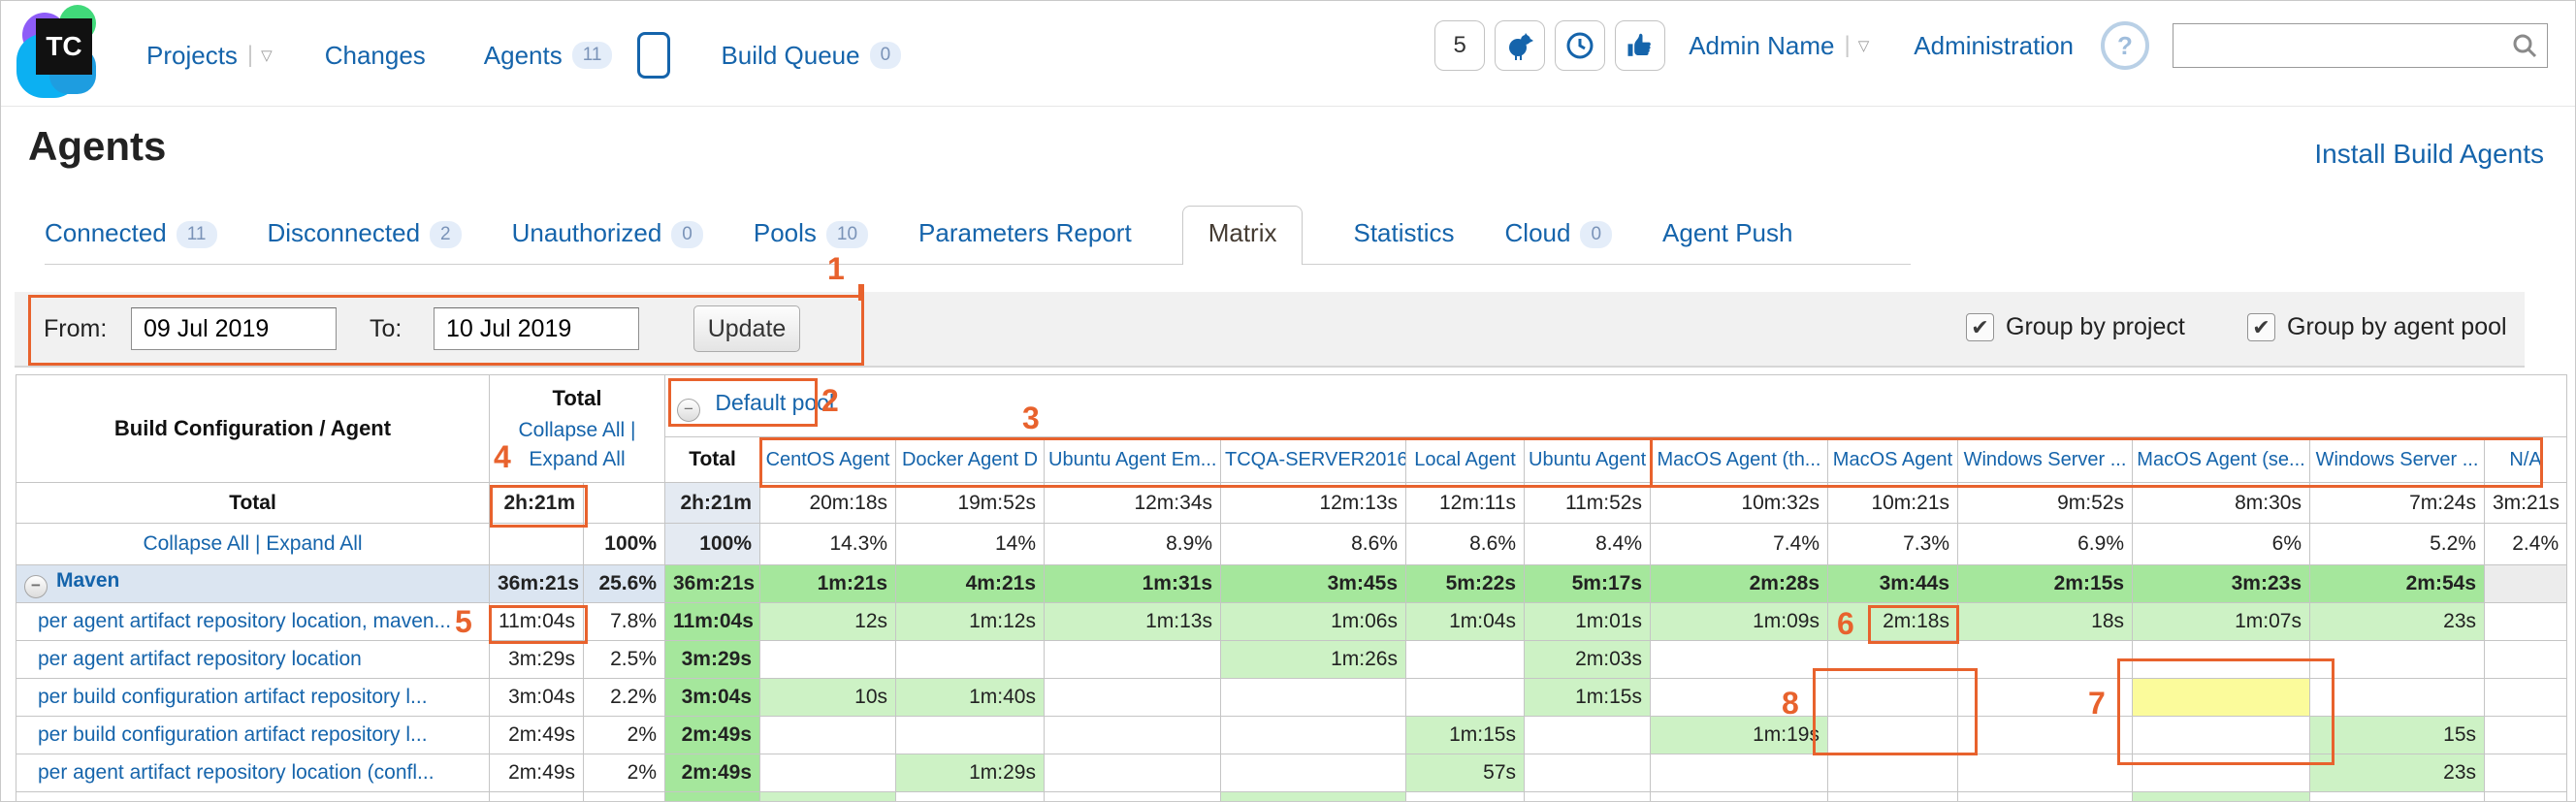 The height and width of the screenshot is (802, 2576). I want to click on install-build-agents-link: Install Build Agents, so click(2429, 154).